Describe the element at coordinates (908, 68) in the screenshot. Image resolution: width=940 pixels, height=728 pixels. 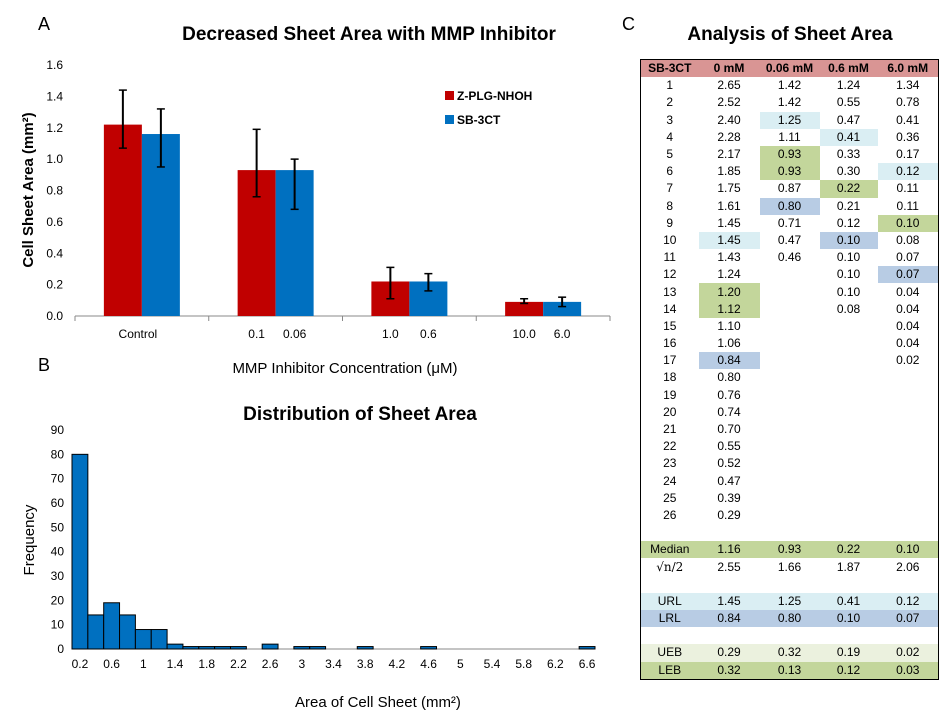
I see `table-cell: 6.0 mM` at that location.